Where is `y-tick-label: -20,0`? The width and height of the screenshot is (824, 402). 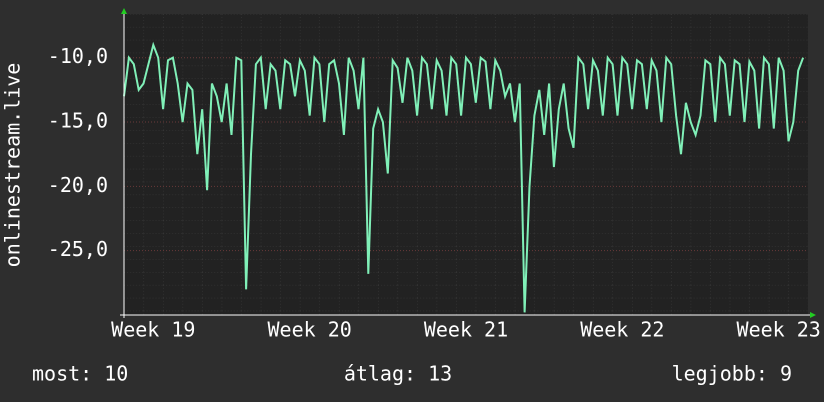
y-tick-label: -20,0 is located at coordinates (78, 185).